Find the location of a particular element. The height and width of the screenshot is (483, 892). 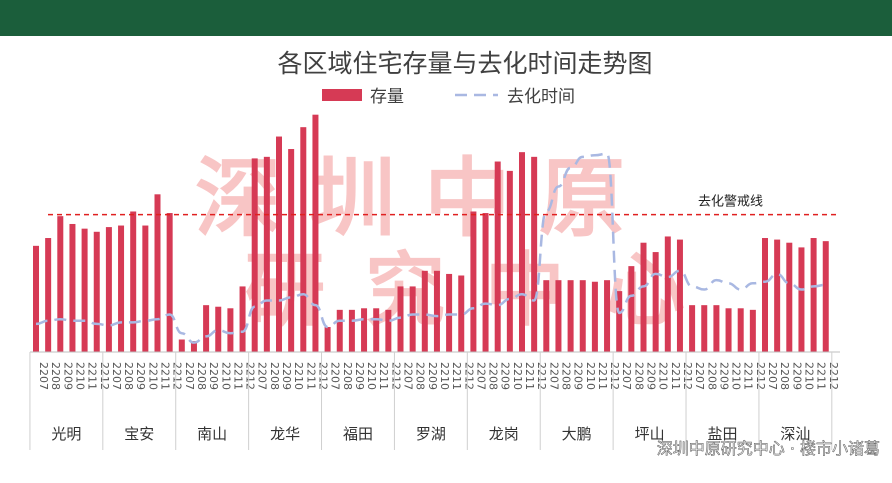

legend-label-stock: 存量 is located at coordinates (387, 97).